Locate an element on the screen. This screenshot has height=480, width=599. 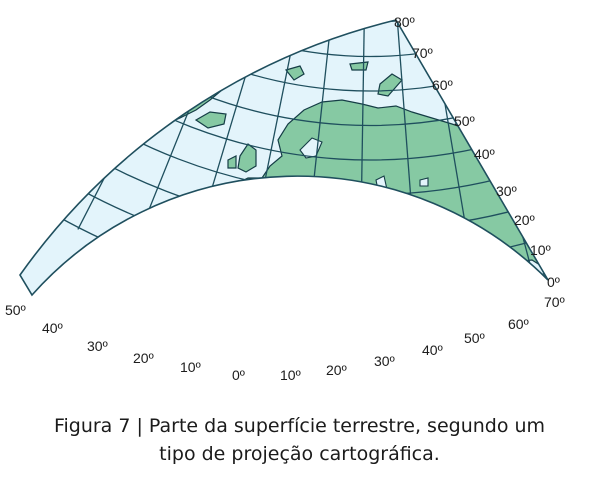
caption-line-2: tipo de projeção cartográfica. is located at coordinates (299, 454).